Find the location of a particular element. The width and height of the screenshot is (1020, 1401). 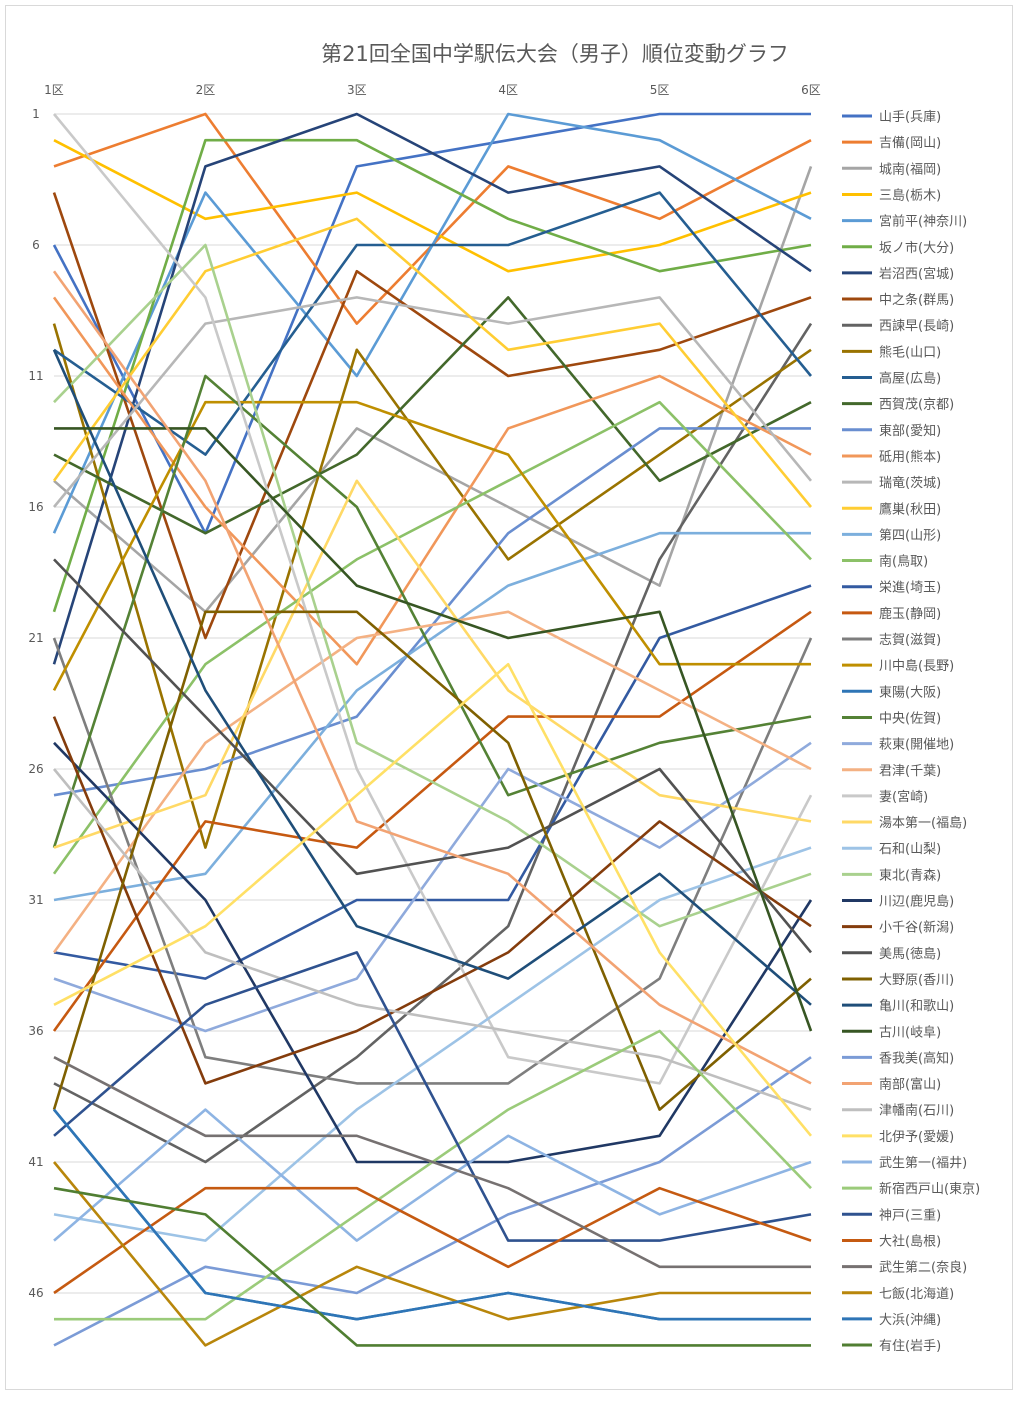

y-tick-label: 1 is located at coordinates (36, 114).